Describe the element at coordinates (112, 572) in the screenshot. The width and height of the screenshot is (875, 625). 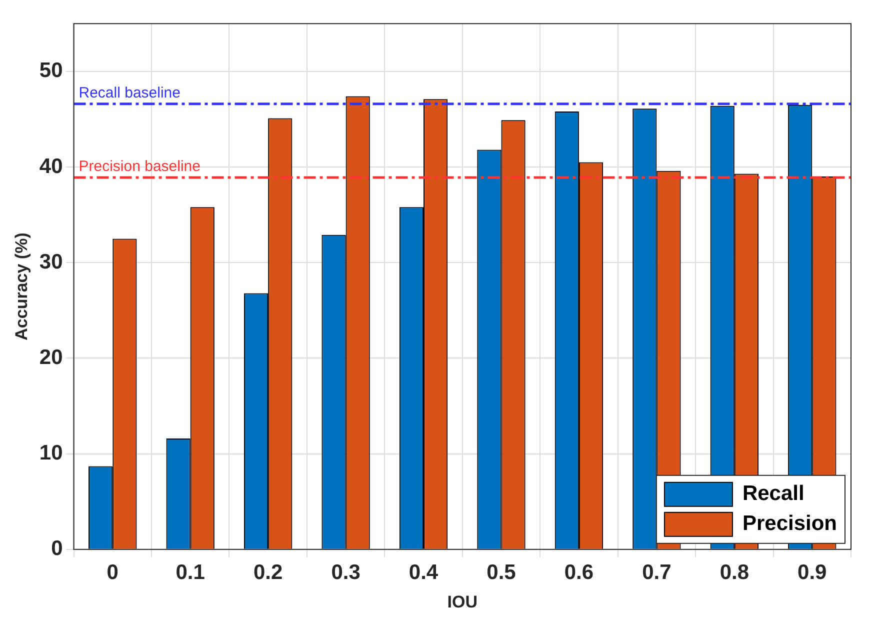
I see `x-tick-label: 0` at that location.